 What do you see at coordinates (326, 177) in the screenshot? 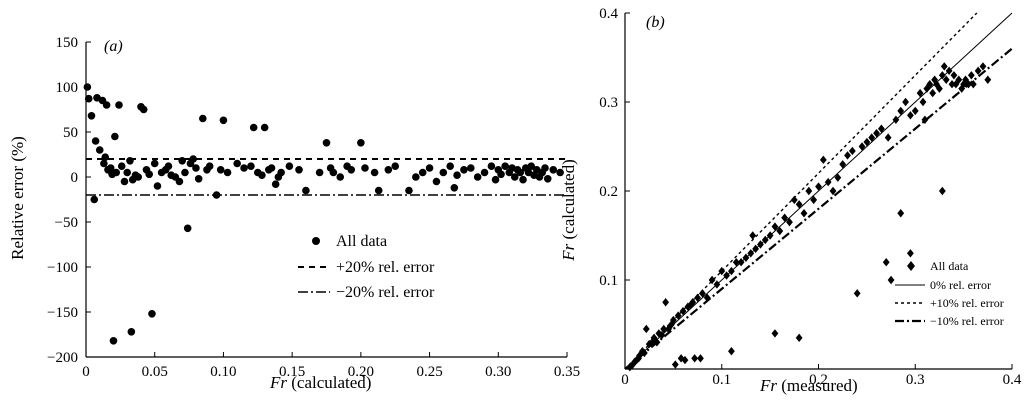
I see `a-reference-lines` at bounding box center [326, 177].